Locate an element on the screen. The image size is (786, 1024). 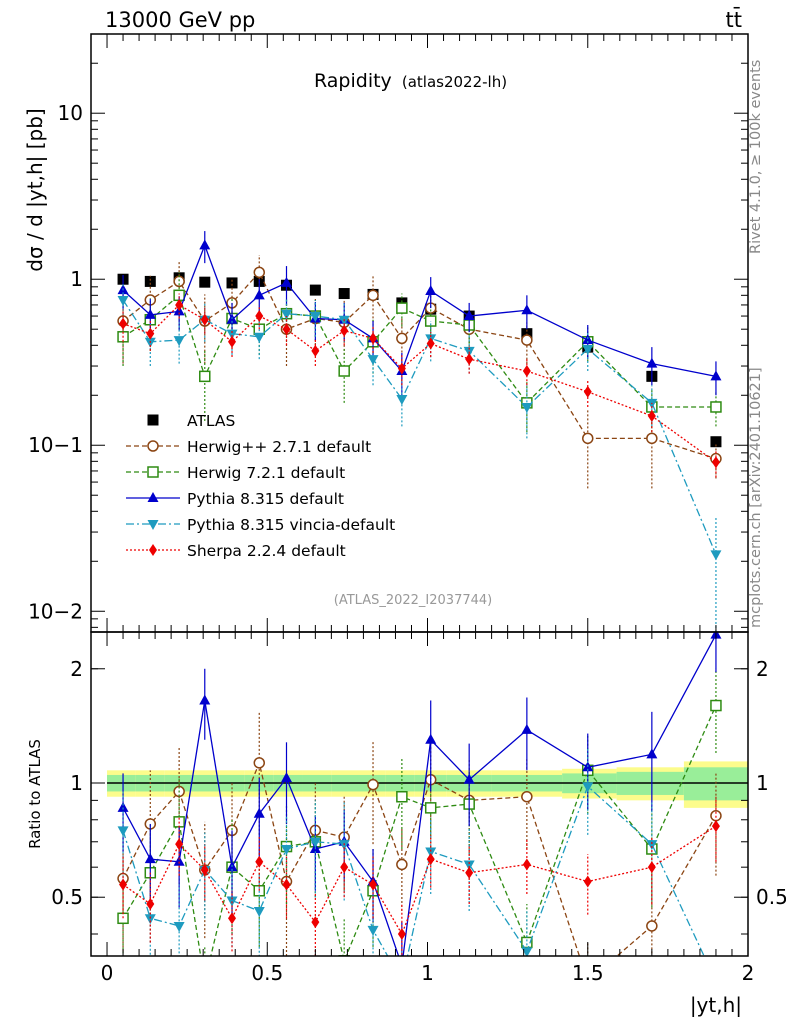
energy-label: 13000 GeV pp is located at coordinates (180, 20).